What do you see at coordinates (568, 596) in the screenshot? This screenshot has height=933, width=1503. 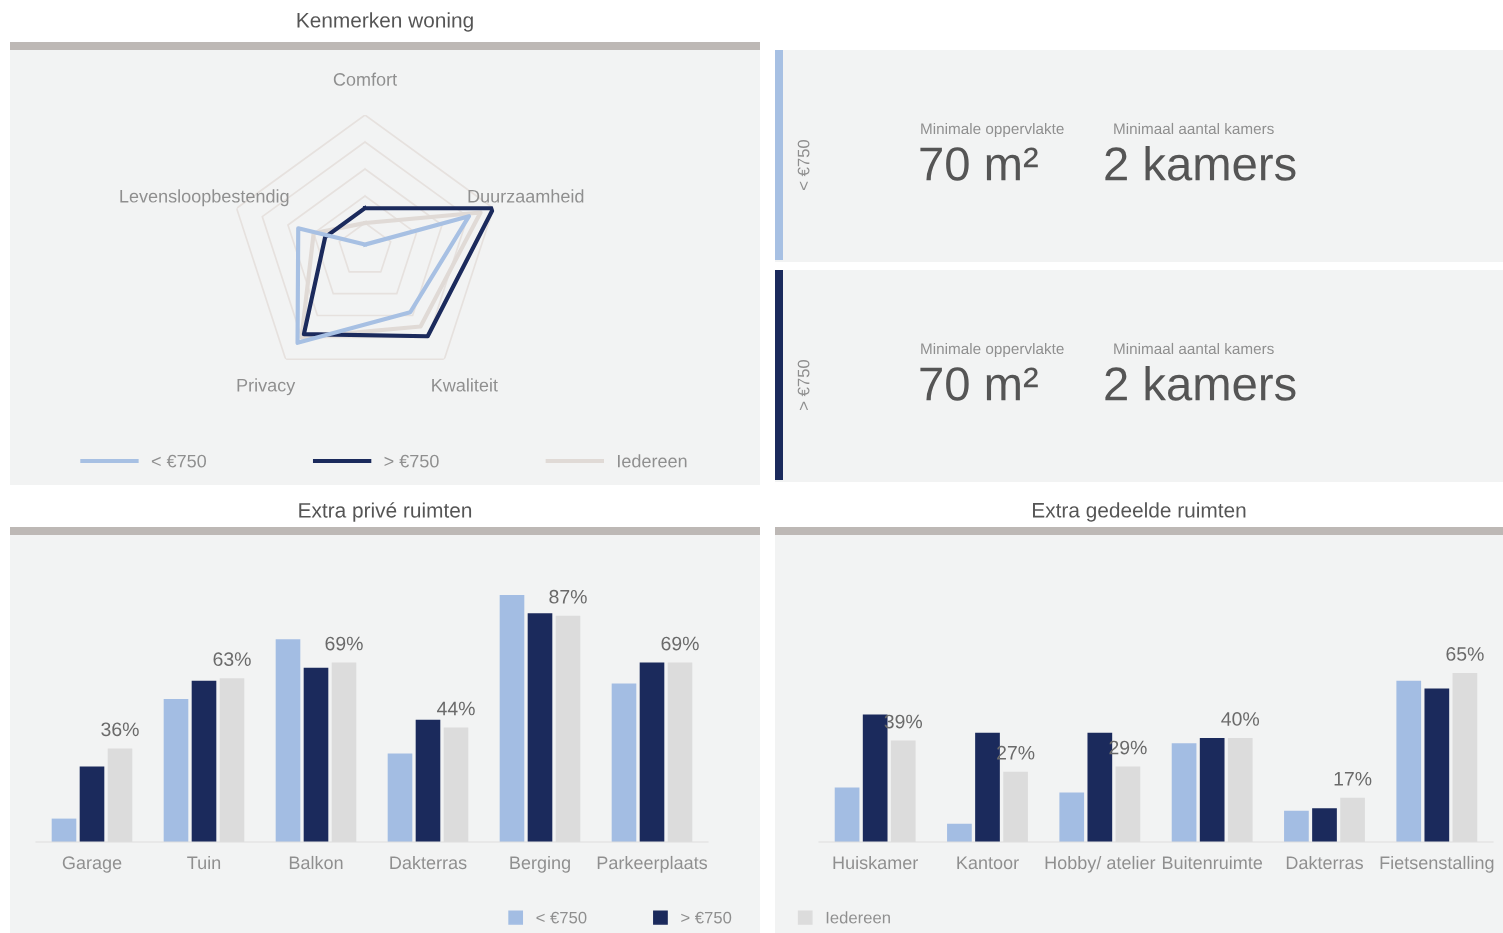 I see `data-label: 87%` at bounding box center [568, 596].